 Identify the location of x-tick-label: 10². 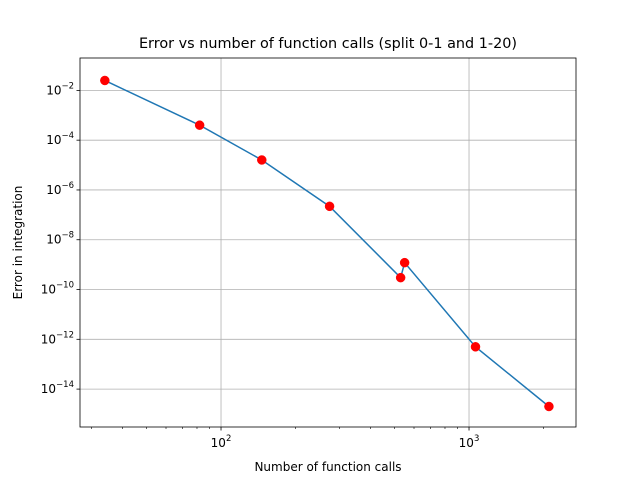
(221, 442).